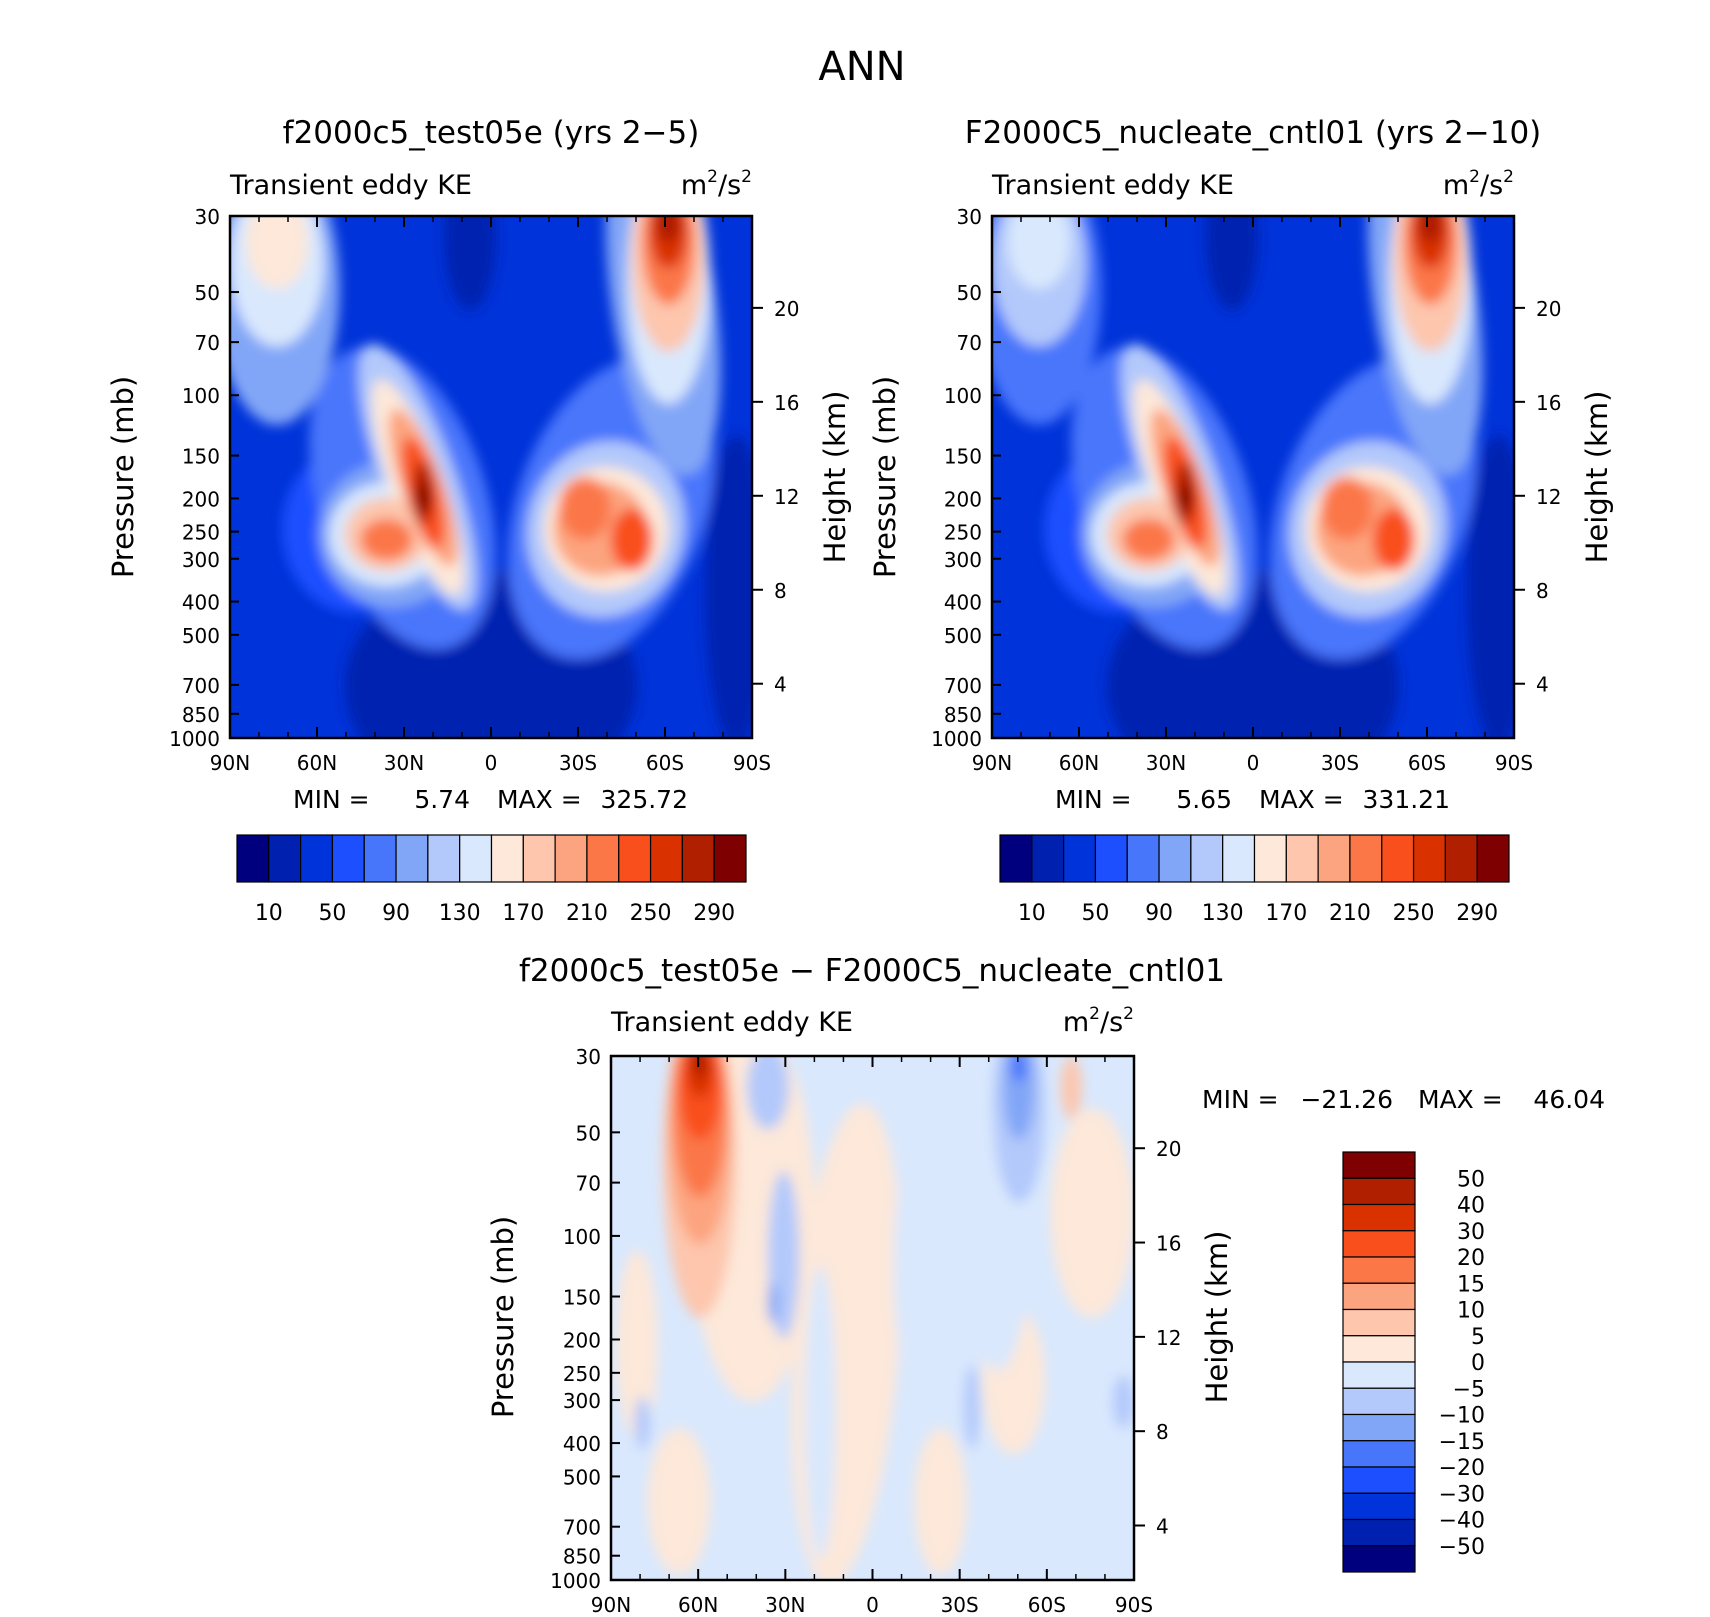 The height and width of the screenshot is (1617, 1710). Describe the element at coordinates (201, 499) in the screenshot. I see `y-tick-label: 200` at that location.